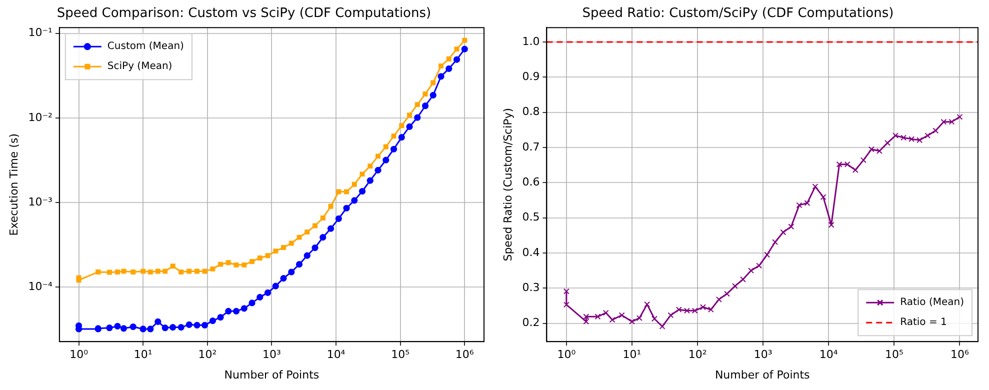 The height and width of the screenshot is (390, 989). I want to click on y-tick-label: 0.4, so click(531, 252).